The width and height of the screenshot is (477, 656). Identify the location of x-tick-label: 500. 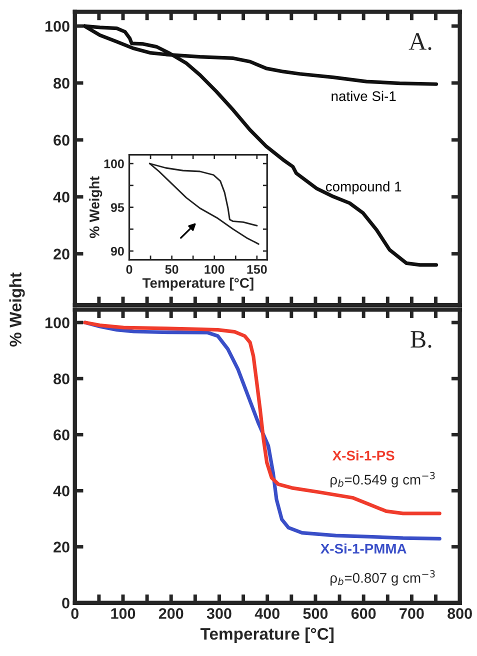
(315, 613).